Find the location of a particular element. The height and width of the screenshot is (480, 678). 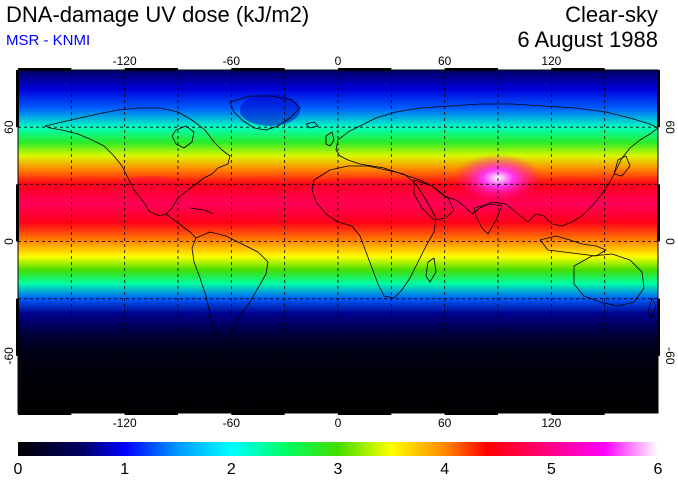

colorbar-tick-label: 4 is located at coordinates (444, 469).